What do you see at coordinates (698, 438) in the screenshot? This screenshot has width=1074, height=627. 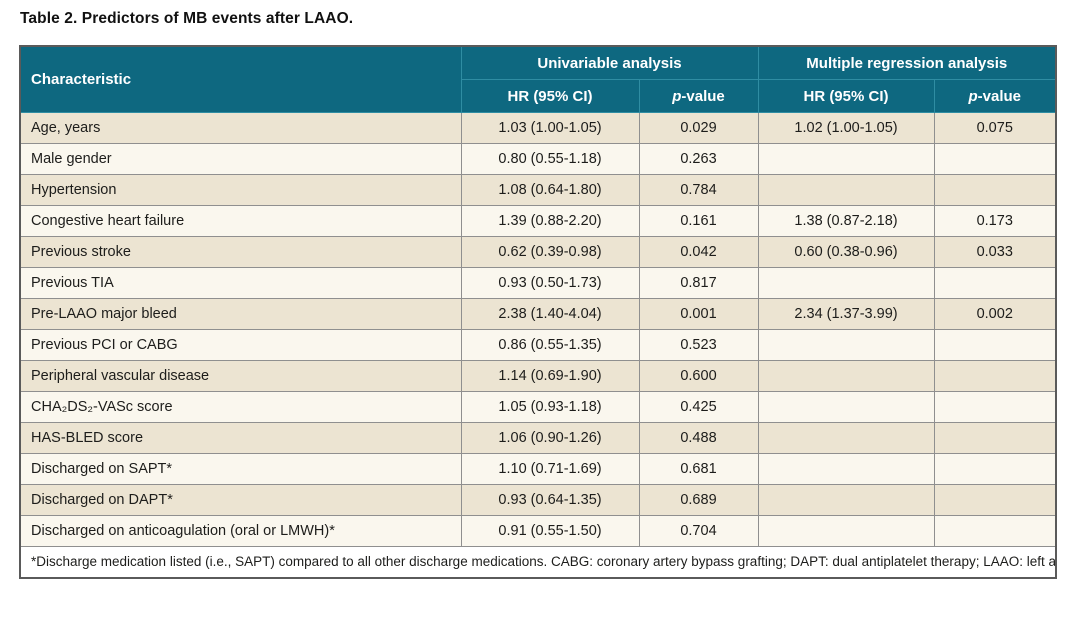 I see `cell-uni-p: 0.488` at bounding box center [698, 438].